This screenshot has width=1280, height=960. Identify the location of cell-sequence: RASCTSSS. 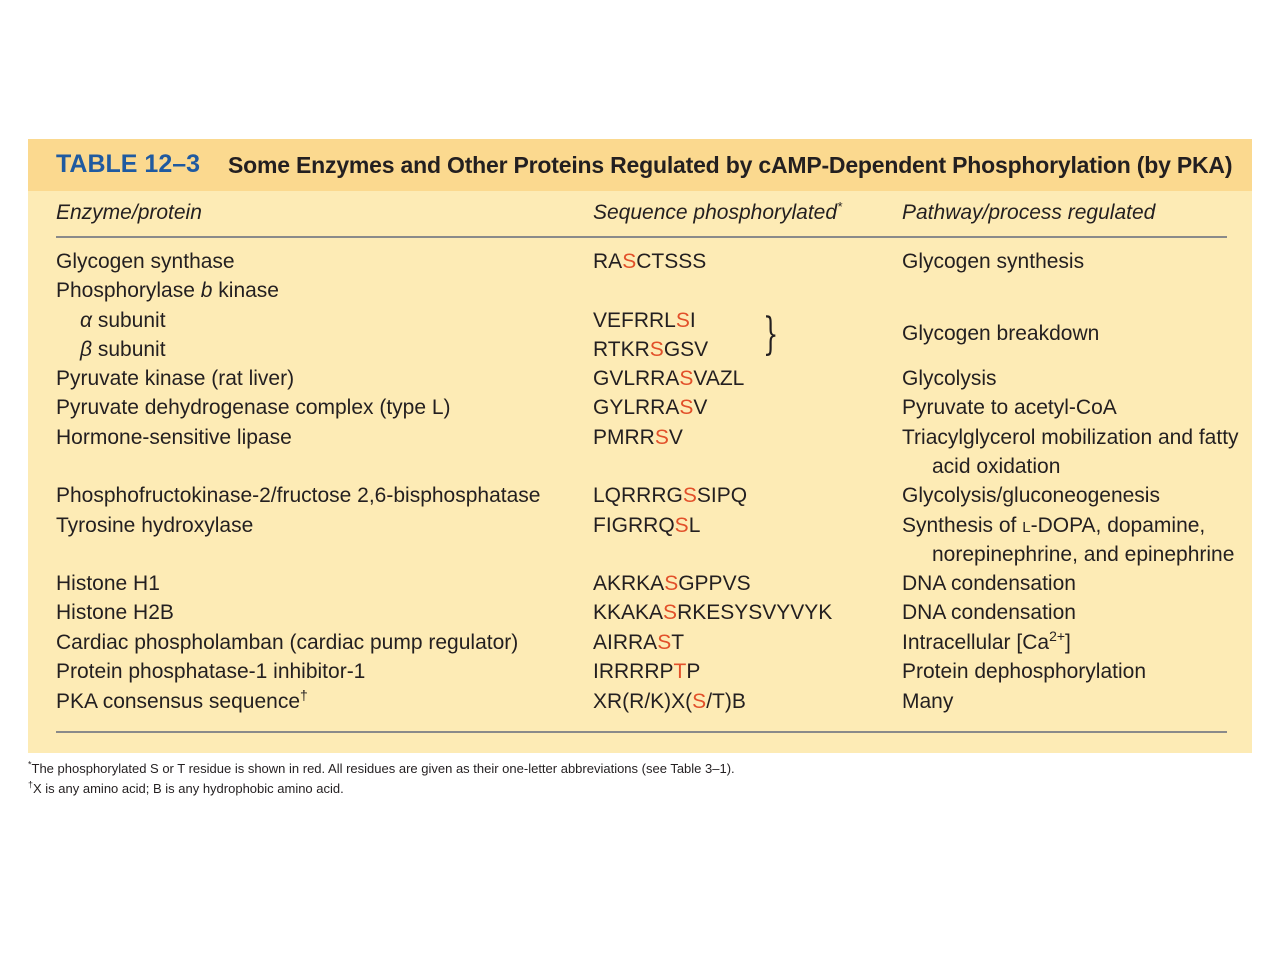
(650, 261).